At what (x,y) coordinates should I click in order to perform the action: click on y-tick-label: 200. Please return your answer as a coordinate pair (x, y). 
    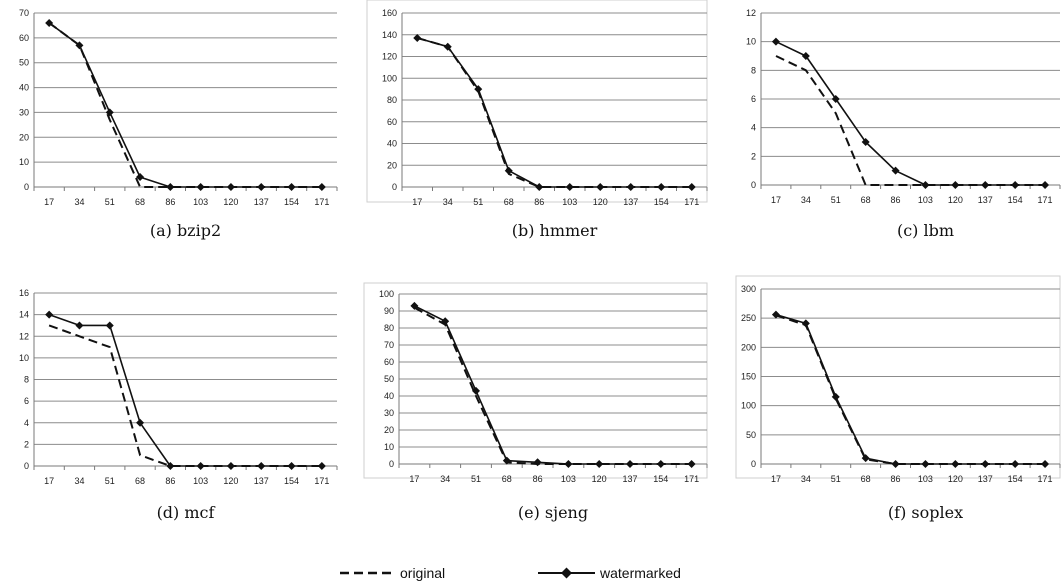
    Looking at the image, I should click on (748, 347).